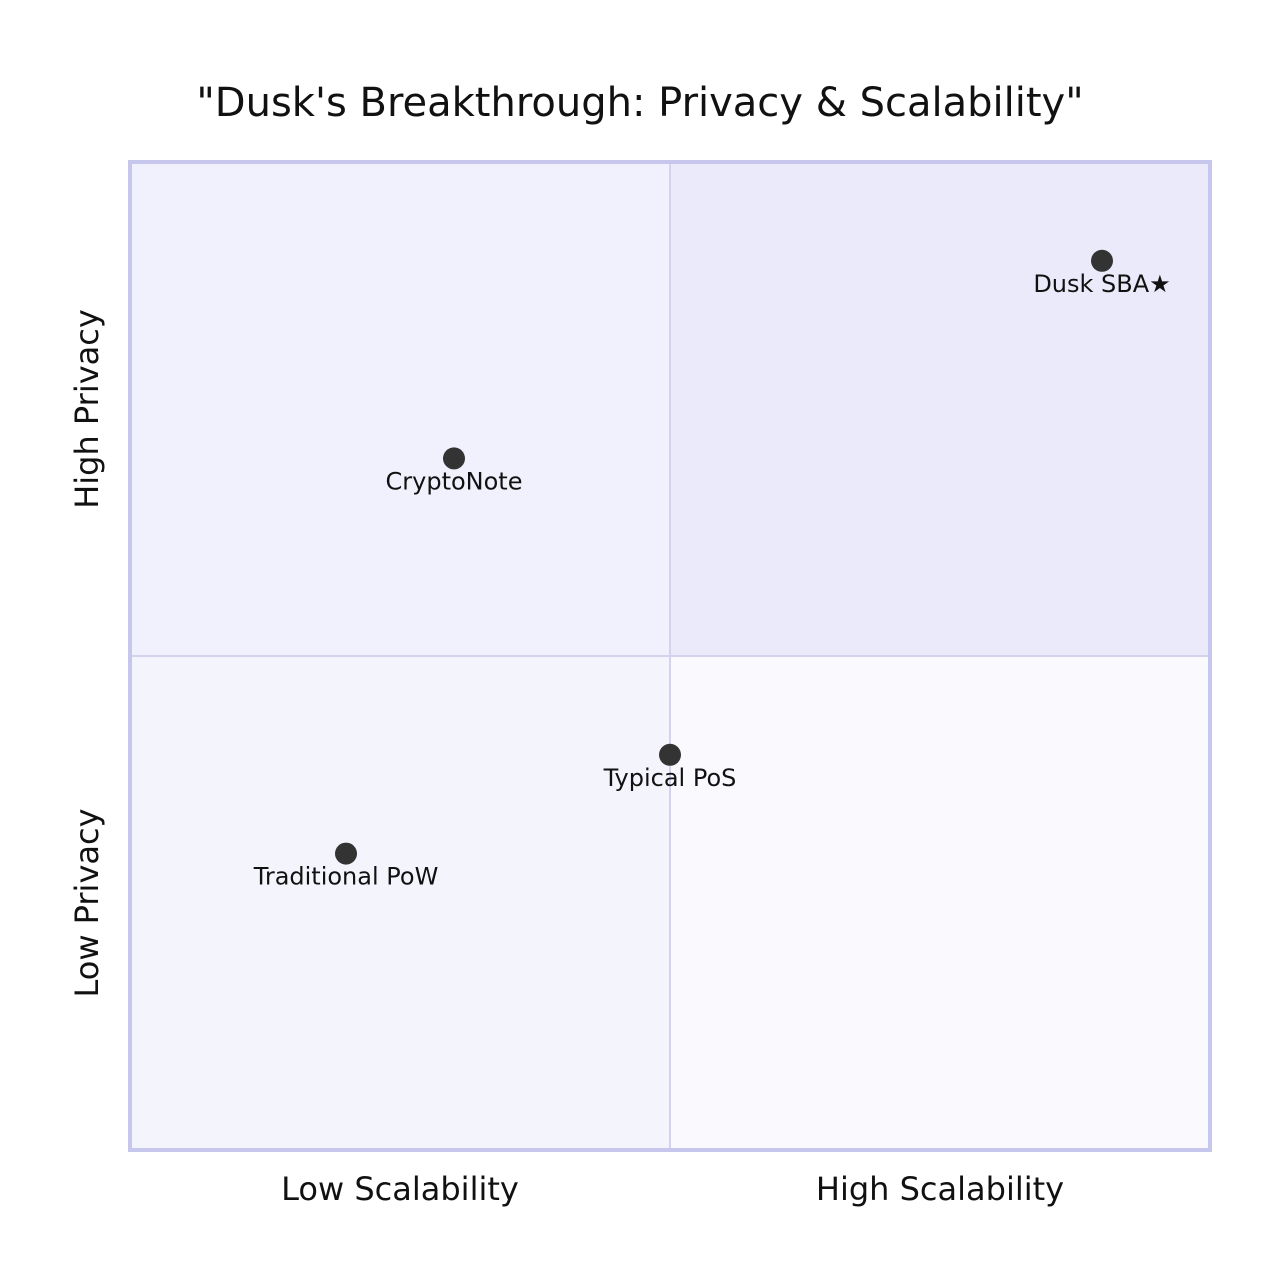 The width and height of the screenshot is (1280, 1280). Describe the element at coordinates (940, 1189) in the screenshot. I see `x-axis-high-label: High Scalability` at that location.